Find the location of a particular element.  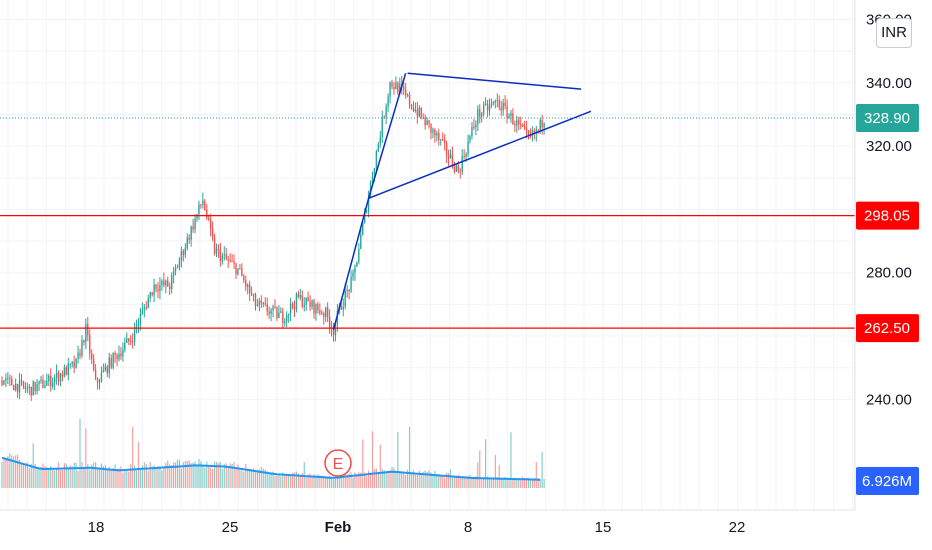

currency-selector: INR is located at coordinates (894, 33).